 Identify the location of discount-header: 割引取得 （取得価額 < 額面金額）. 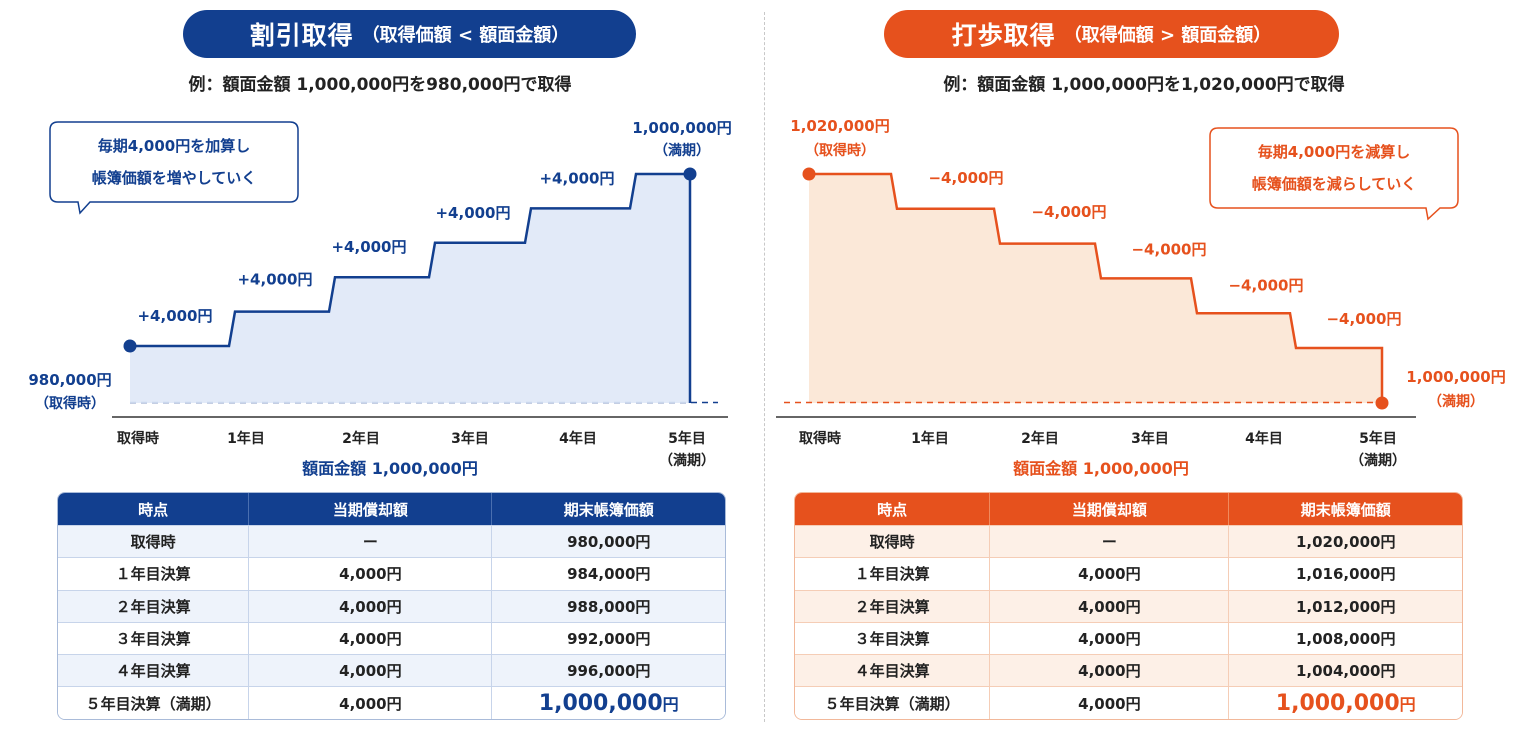
(409, 34).